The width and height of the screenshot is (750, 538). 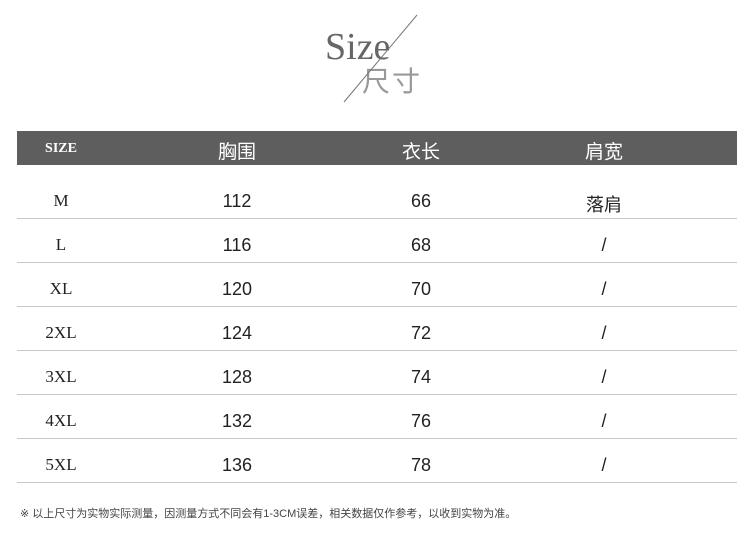 I want to click on cell-chest: 120, so click(x=237, y=289).